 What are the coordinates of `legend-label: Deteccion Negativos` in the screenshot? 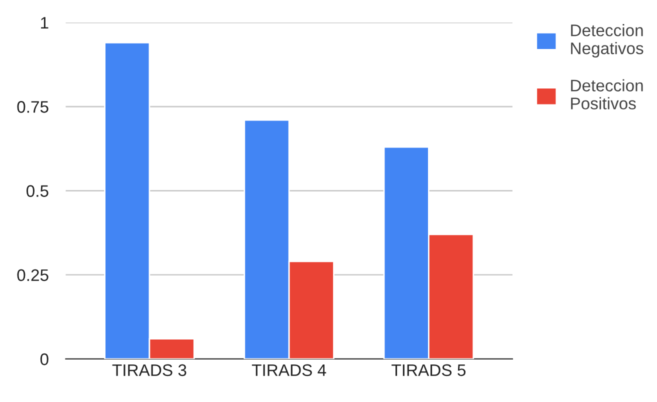 It's located at (607, 41).